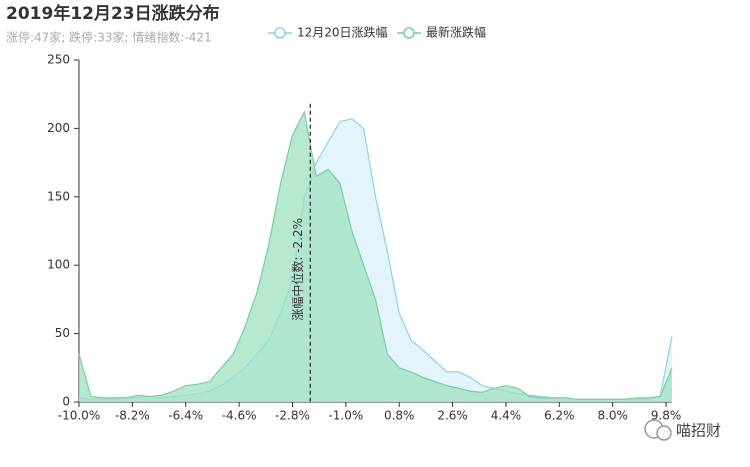 The image size is (750, 467). I want to click on median-label: 涨幅中位数: -2.2%, so click(297, 269).